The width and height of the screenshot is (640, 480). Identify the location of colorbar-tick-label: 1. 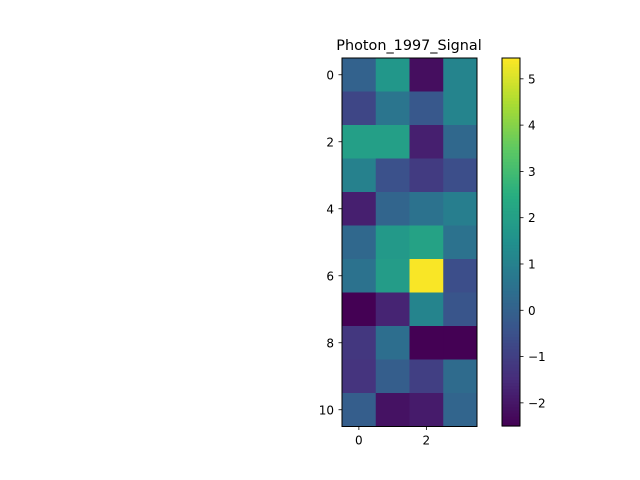
(532, 264).